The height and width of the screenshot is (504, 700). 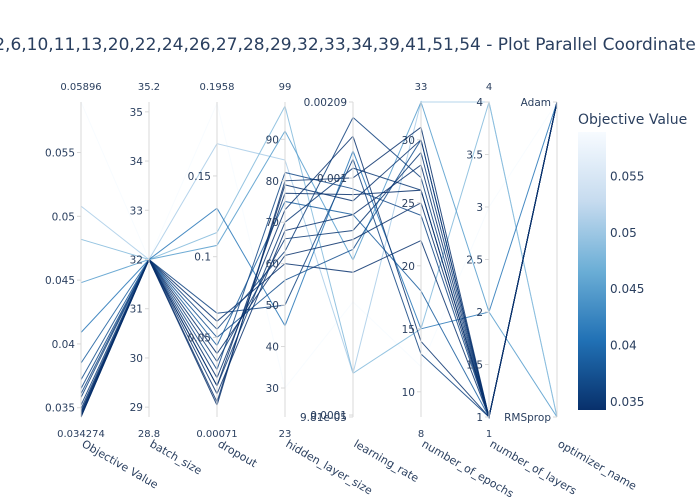 What do you see at coordinates (238, 453) in the screenshot?
I see `axis-title: dropout` at bounding box center [238, 453].